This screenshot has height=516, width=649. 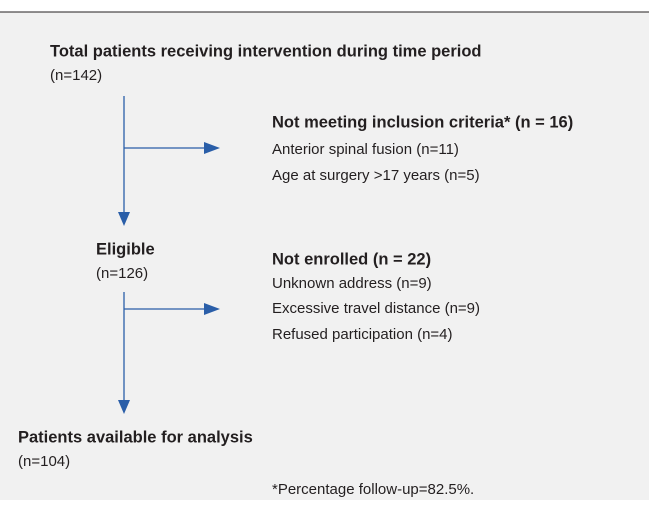 I want to click on node-title: Not meeting inclusion criteria* (n = 16), so click(x=422, y=122).